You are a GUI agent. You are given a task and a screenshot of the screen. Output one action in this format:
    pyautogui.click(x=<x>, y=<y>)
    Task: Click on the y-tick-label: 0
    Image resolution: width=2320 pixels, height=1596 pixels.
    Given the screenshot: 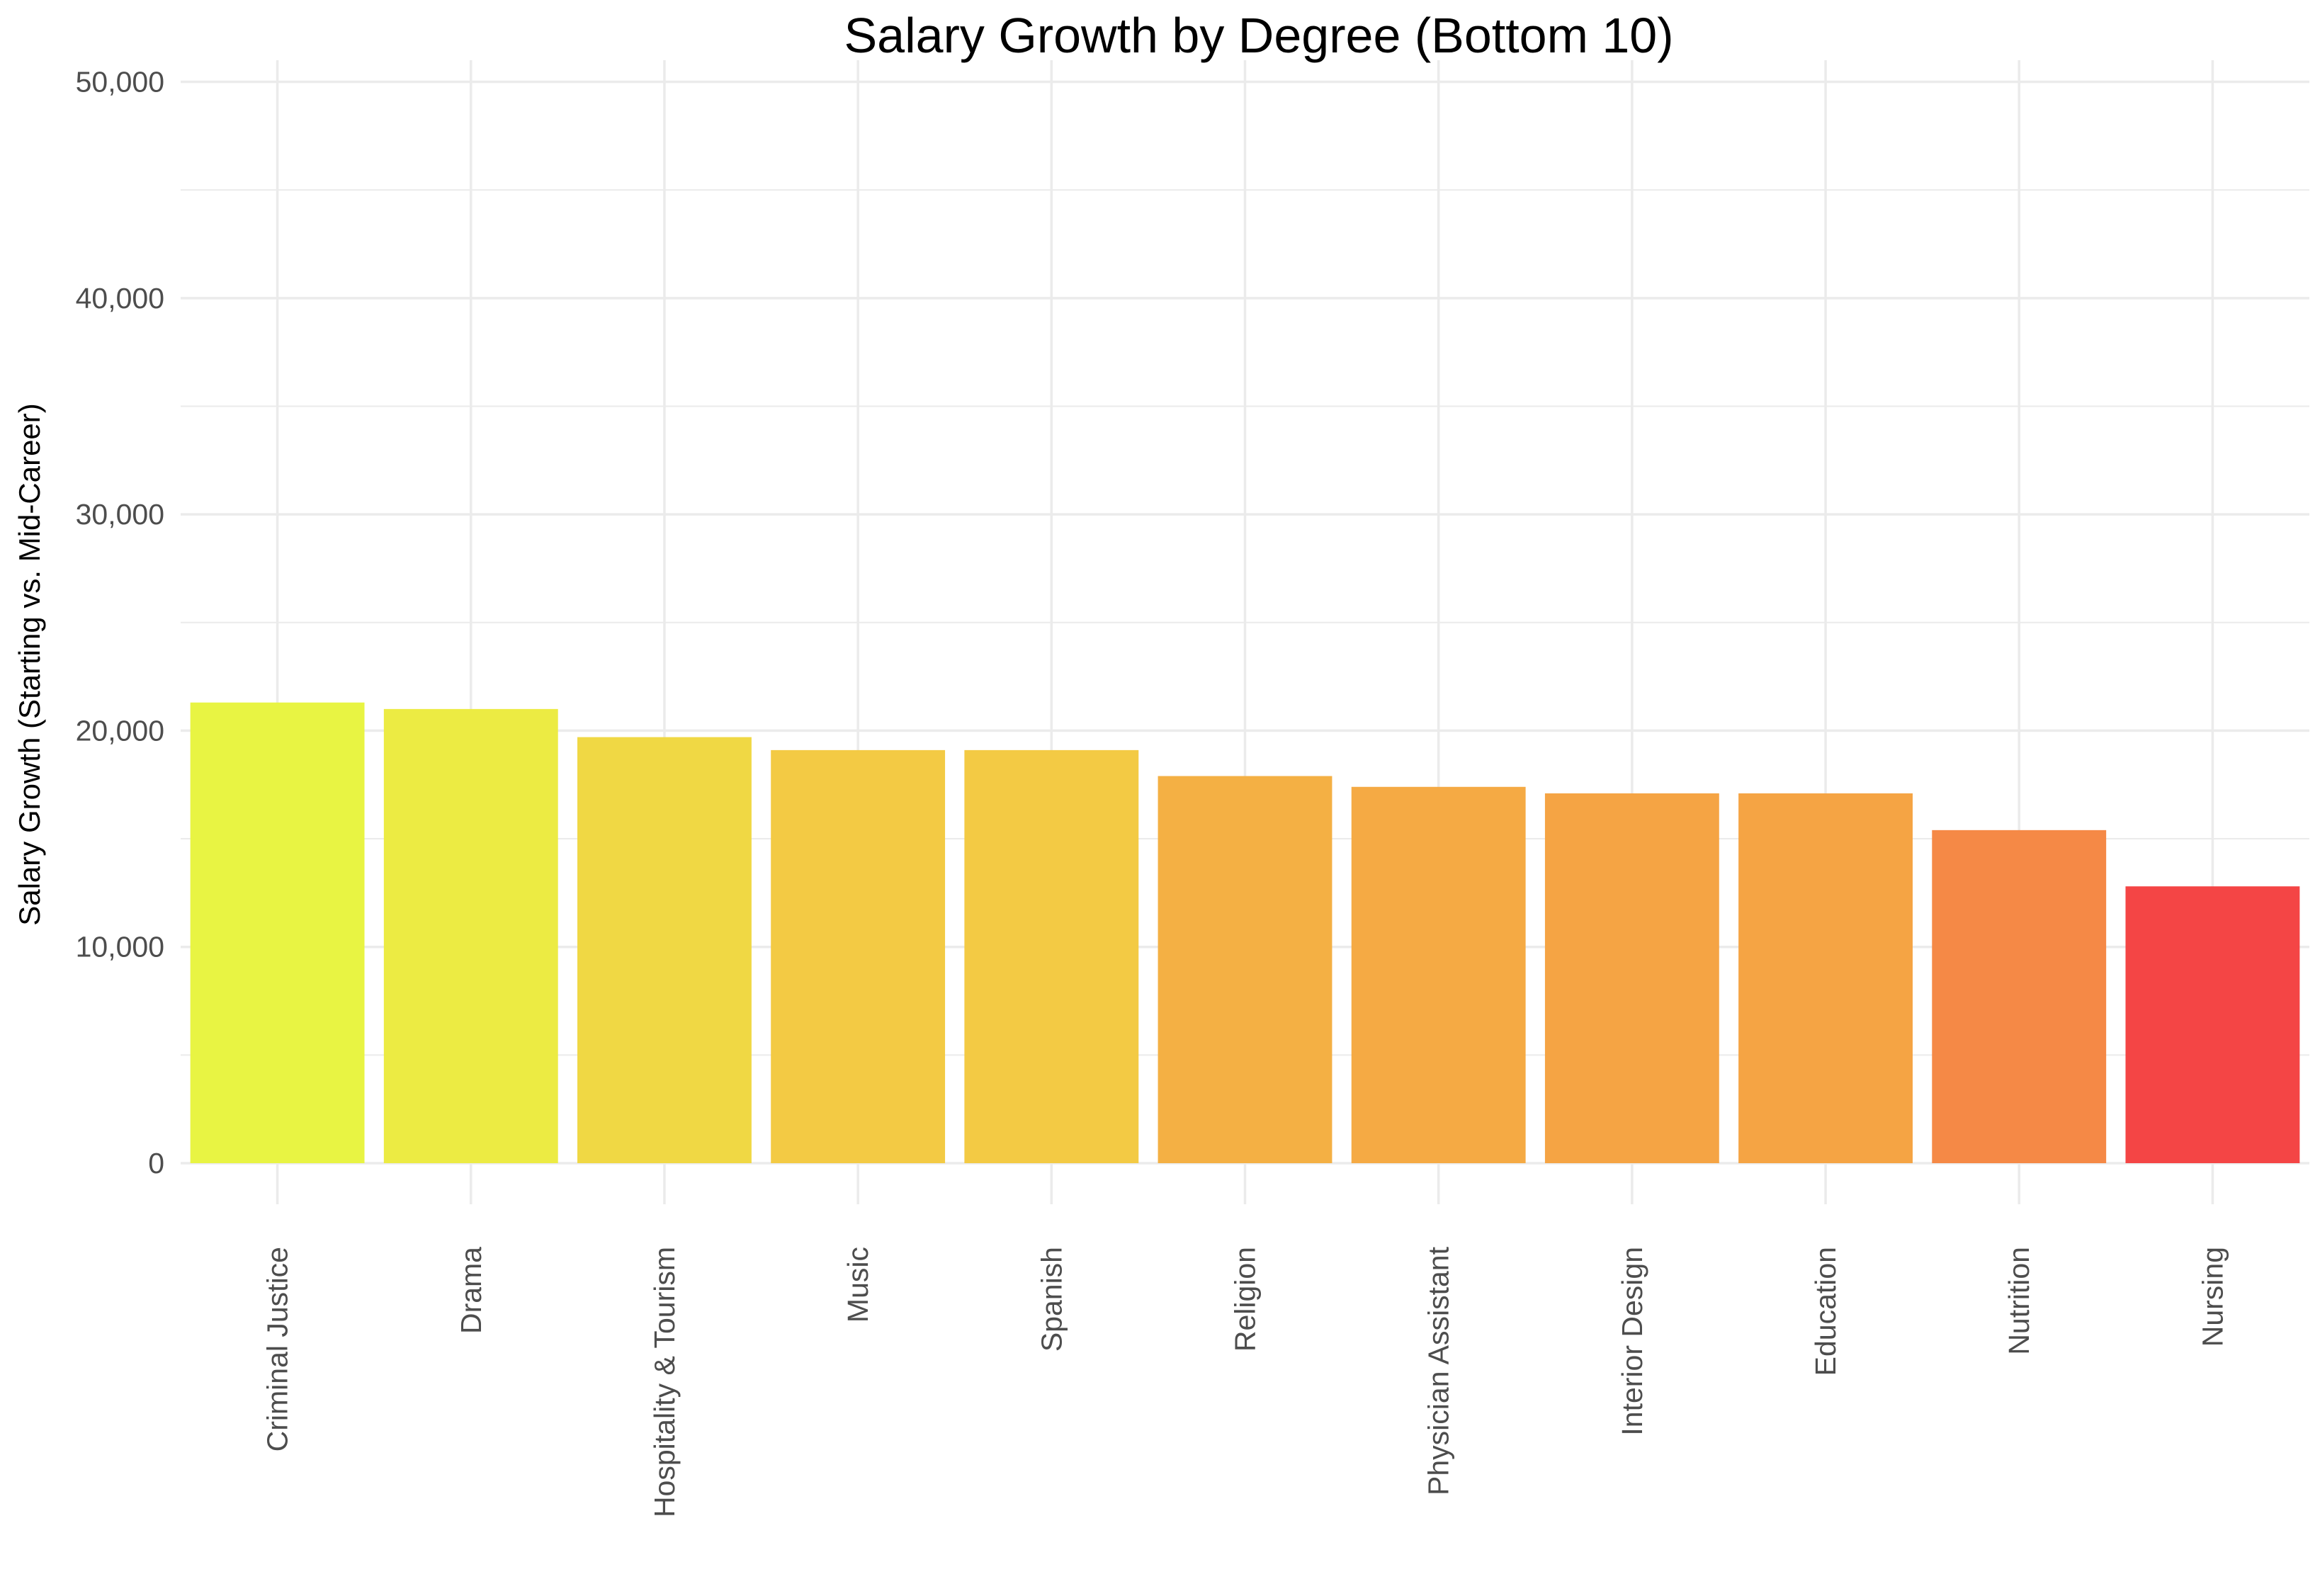 What is the action you would take?
    pyautogui.click(x=156, y=1163)
    